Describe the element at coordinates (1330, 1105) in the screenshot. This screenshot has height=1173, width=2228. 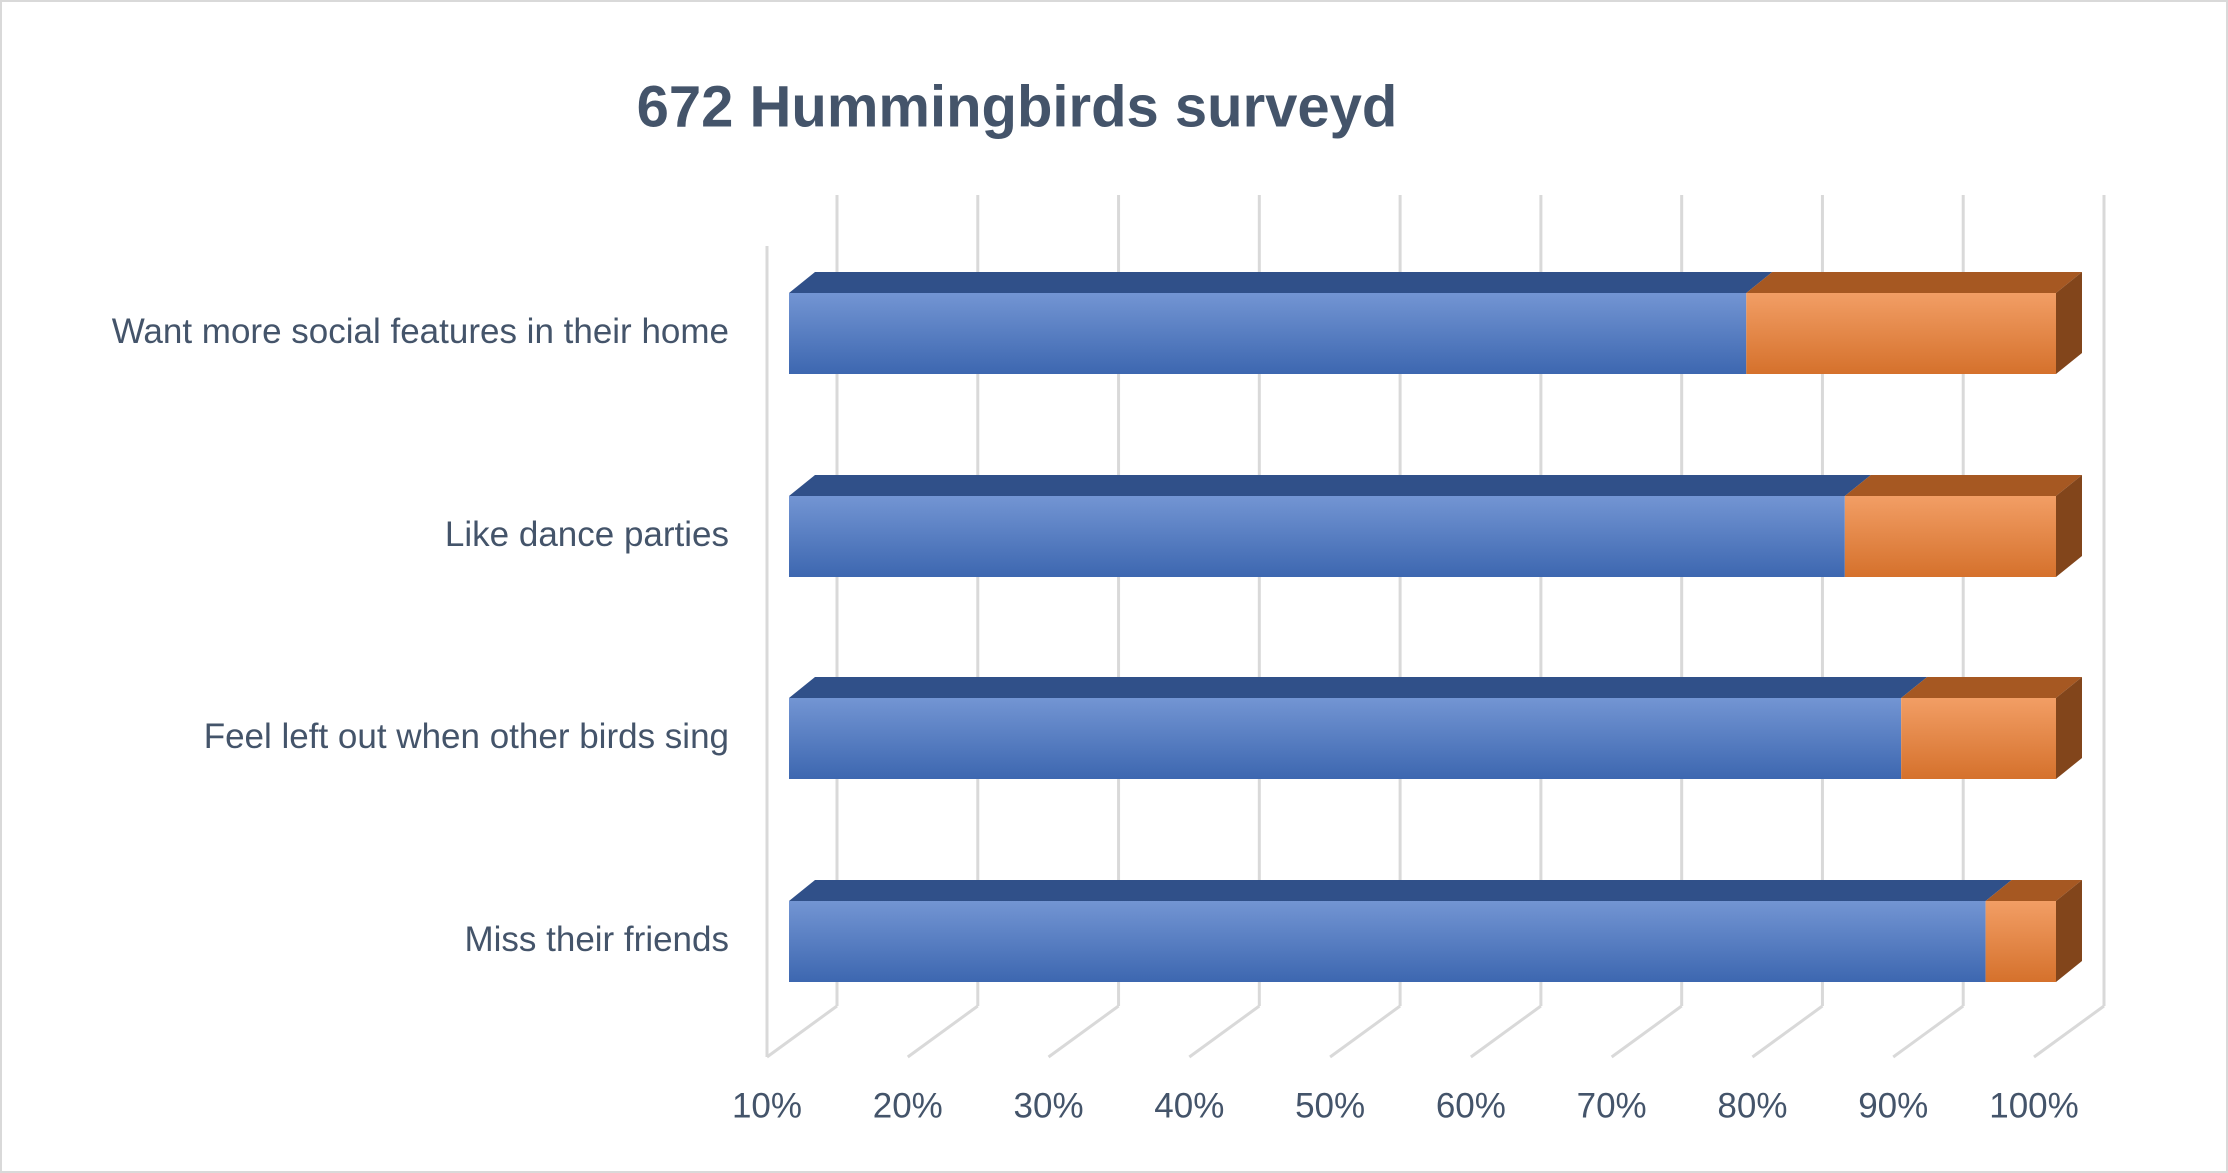
I see `x-tick-label: 50%` at that location.